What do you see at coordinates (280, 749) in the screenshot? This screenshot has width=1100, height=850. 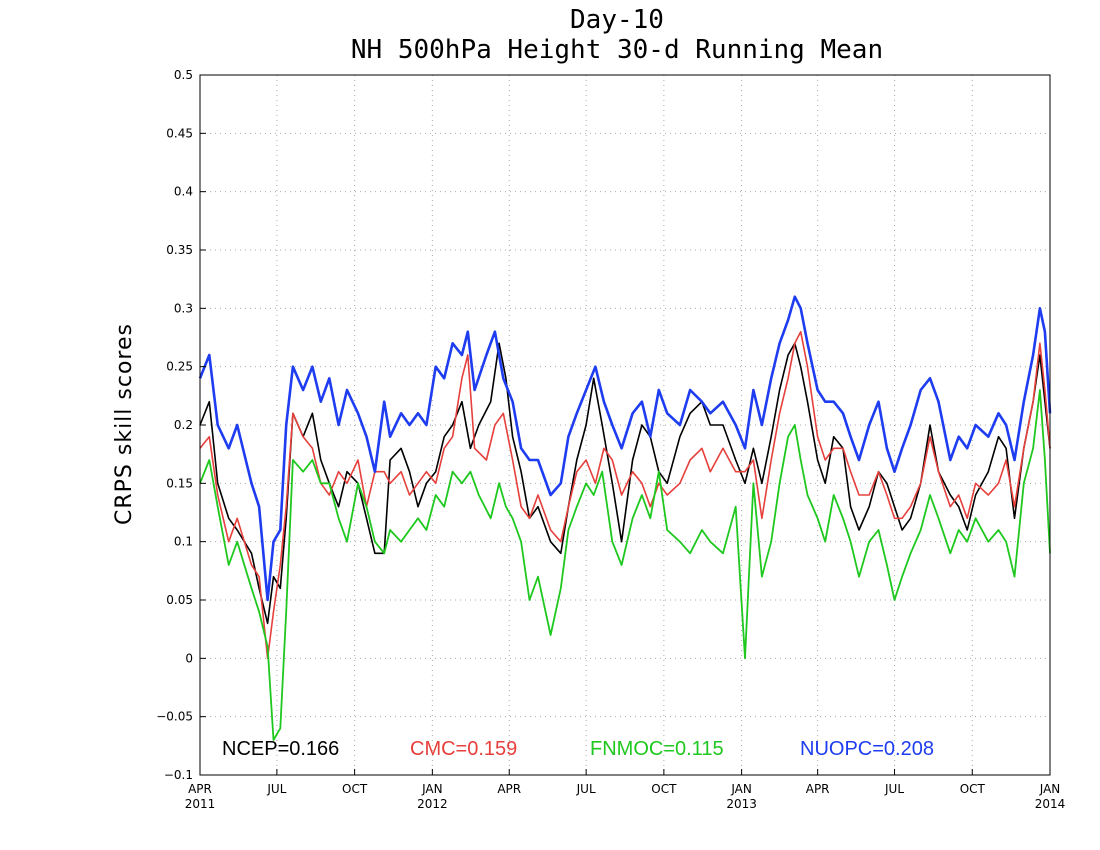 I see `legend-entry-ncep: NCEP=0.166` at bounding box center [280, 749].